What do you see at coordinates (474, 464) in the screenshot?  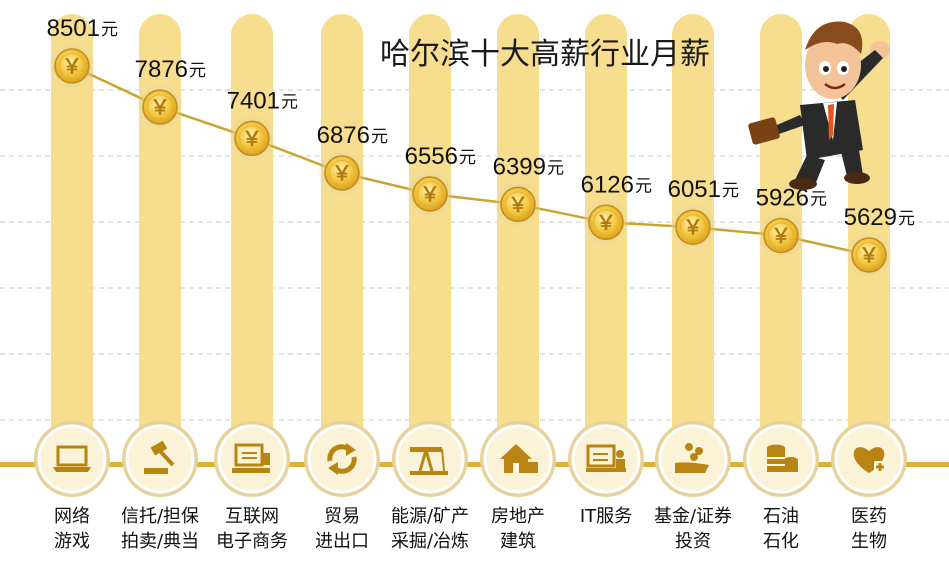 I see `baseline-band` at bounding box center [474, 464].